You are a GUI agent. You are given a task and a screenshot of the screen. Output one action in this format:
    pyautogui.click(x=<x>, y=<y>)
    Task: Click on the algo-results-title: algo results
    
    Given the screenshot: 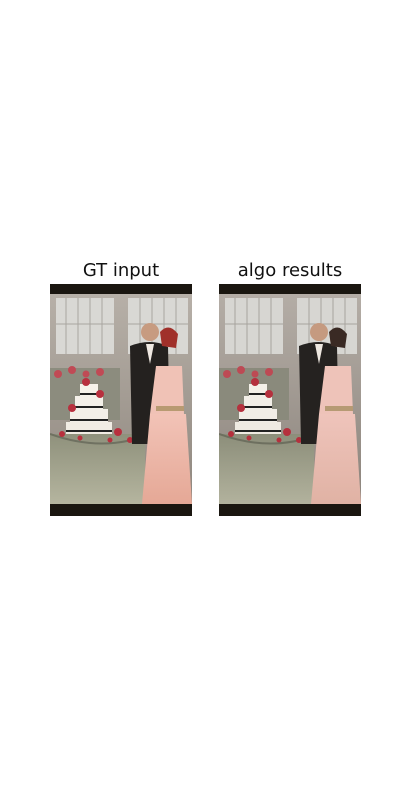 What is the action you would take?
    pyautogui.click(x=290, y=270)
    